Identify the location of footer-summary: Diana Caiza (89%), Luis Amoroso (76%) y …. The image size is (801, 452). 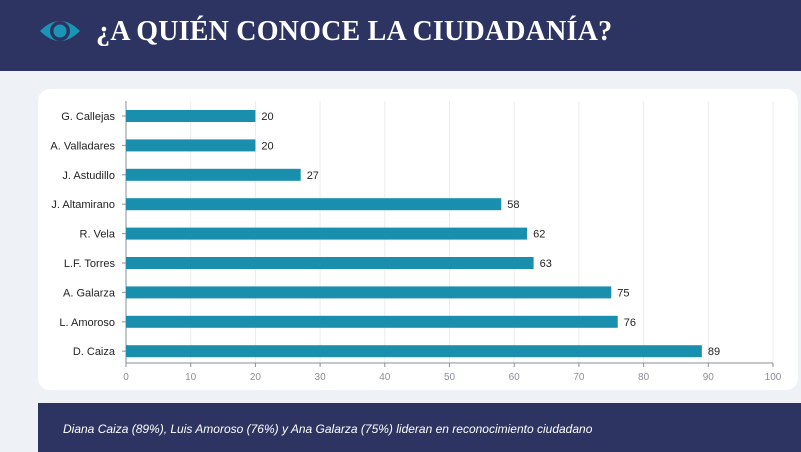
(328, 429).